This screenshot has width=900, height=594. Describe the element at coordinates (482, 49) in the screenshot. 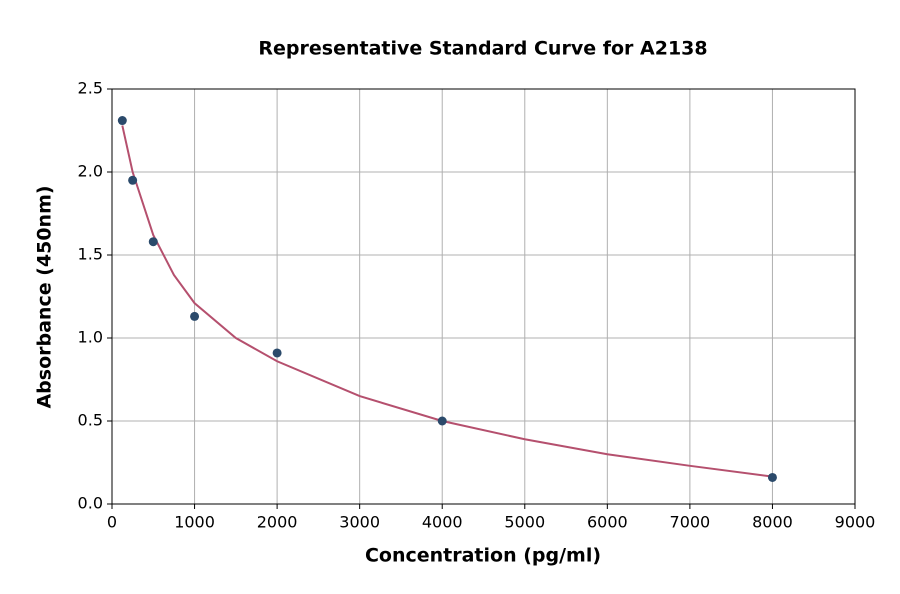

I see `chart-title: Representative Standard Curve for A2138` at that location.